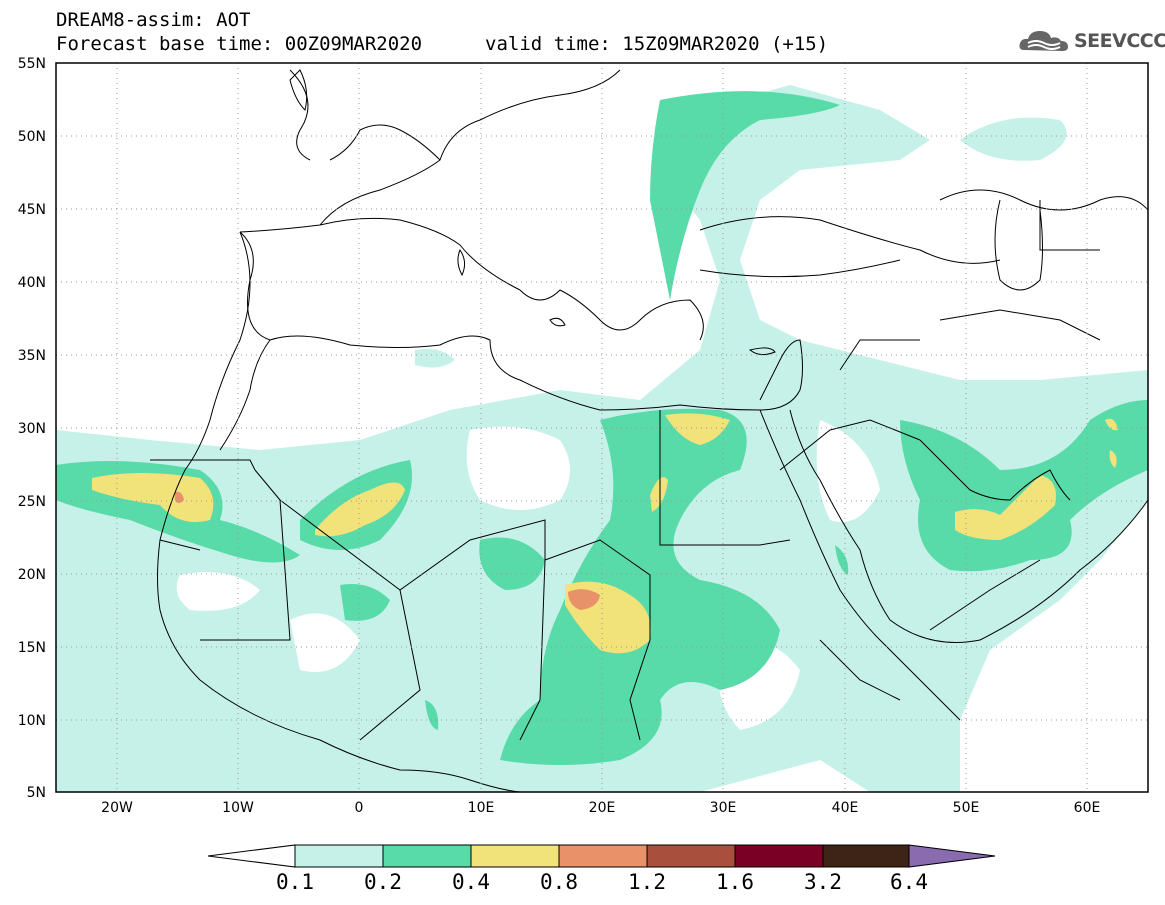  Describe the element at coordinates (1043, 41) in the screenshot. I see `cloud-icon` at that location.